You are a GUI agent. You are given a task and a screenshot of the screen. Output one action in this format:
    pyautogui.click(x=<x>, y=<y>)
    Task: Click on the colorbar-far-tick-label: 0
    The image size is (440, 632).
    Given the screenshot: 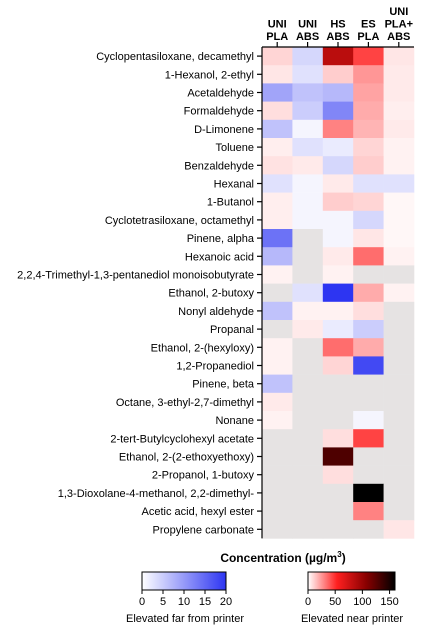 What is the action you would take?
    pyautogui.click(x=142, y=602)
    